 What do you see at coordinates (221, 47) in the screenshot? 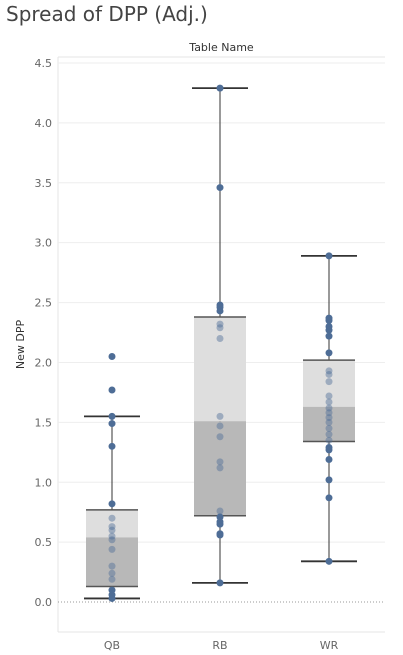
I see `column-header: Table Name` at bounding box center [221, 47].